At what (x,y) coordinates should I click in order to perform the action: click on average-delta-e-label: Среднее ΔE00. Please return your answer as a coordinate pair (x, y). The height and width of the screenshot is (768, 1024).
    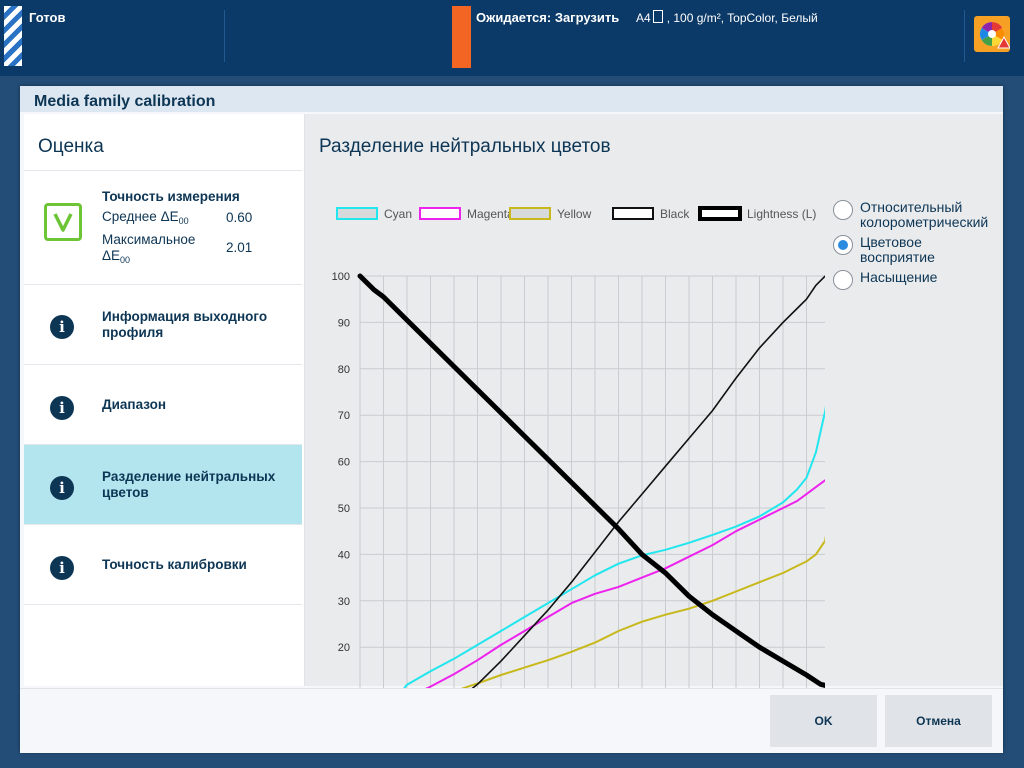
    Looking at the image, I should click on (145, 217).